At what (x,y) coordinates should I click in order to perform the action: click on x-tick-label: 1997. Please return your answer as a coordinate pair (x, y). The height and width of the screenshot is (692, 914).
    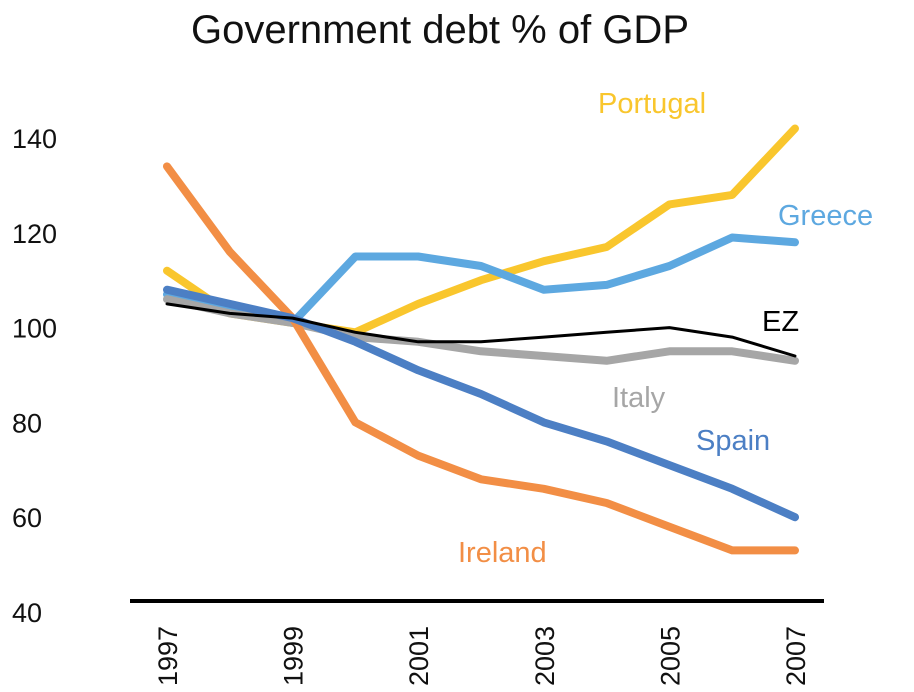
    Looking at the image, I should click on (168, 656).